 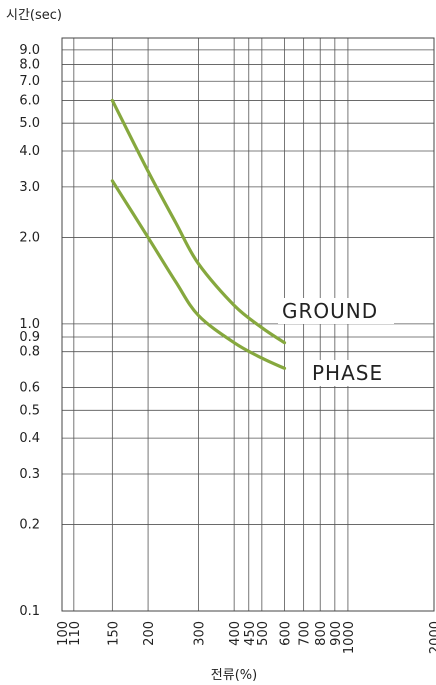 What do you see at coordinates (29, 151) in the screenshot?
I see `y-tick-label: 4.0` at bounding box center [29, 151].